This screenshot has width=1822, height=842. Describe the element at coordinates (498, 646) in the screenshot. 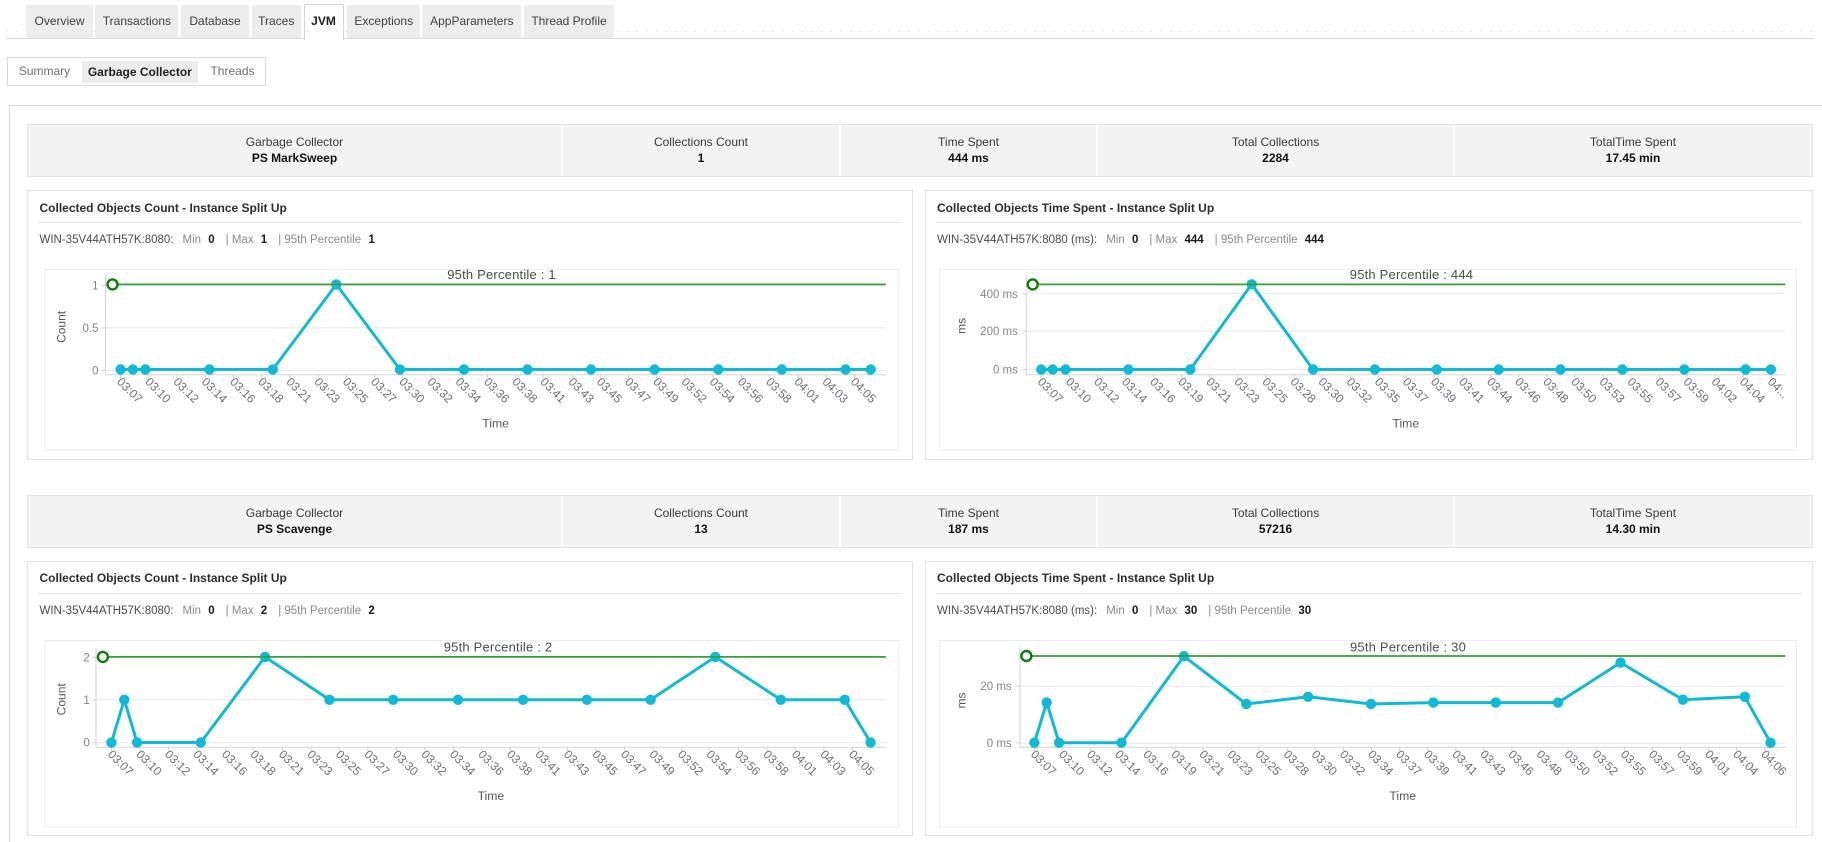

I see `svg-text: 95th Percentile : 2` at that location.